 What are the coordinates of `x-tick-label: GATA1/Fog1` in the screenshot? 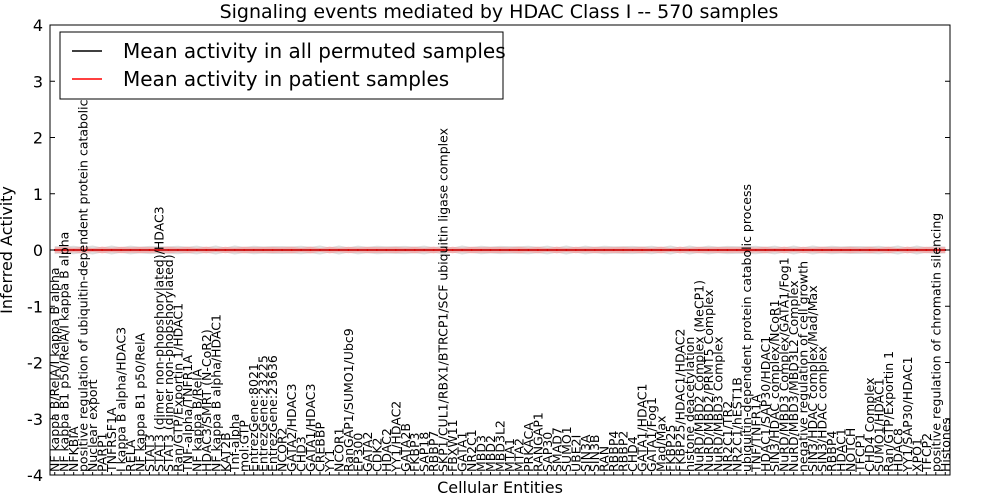 It's located at (651, 434).